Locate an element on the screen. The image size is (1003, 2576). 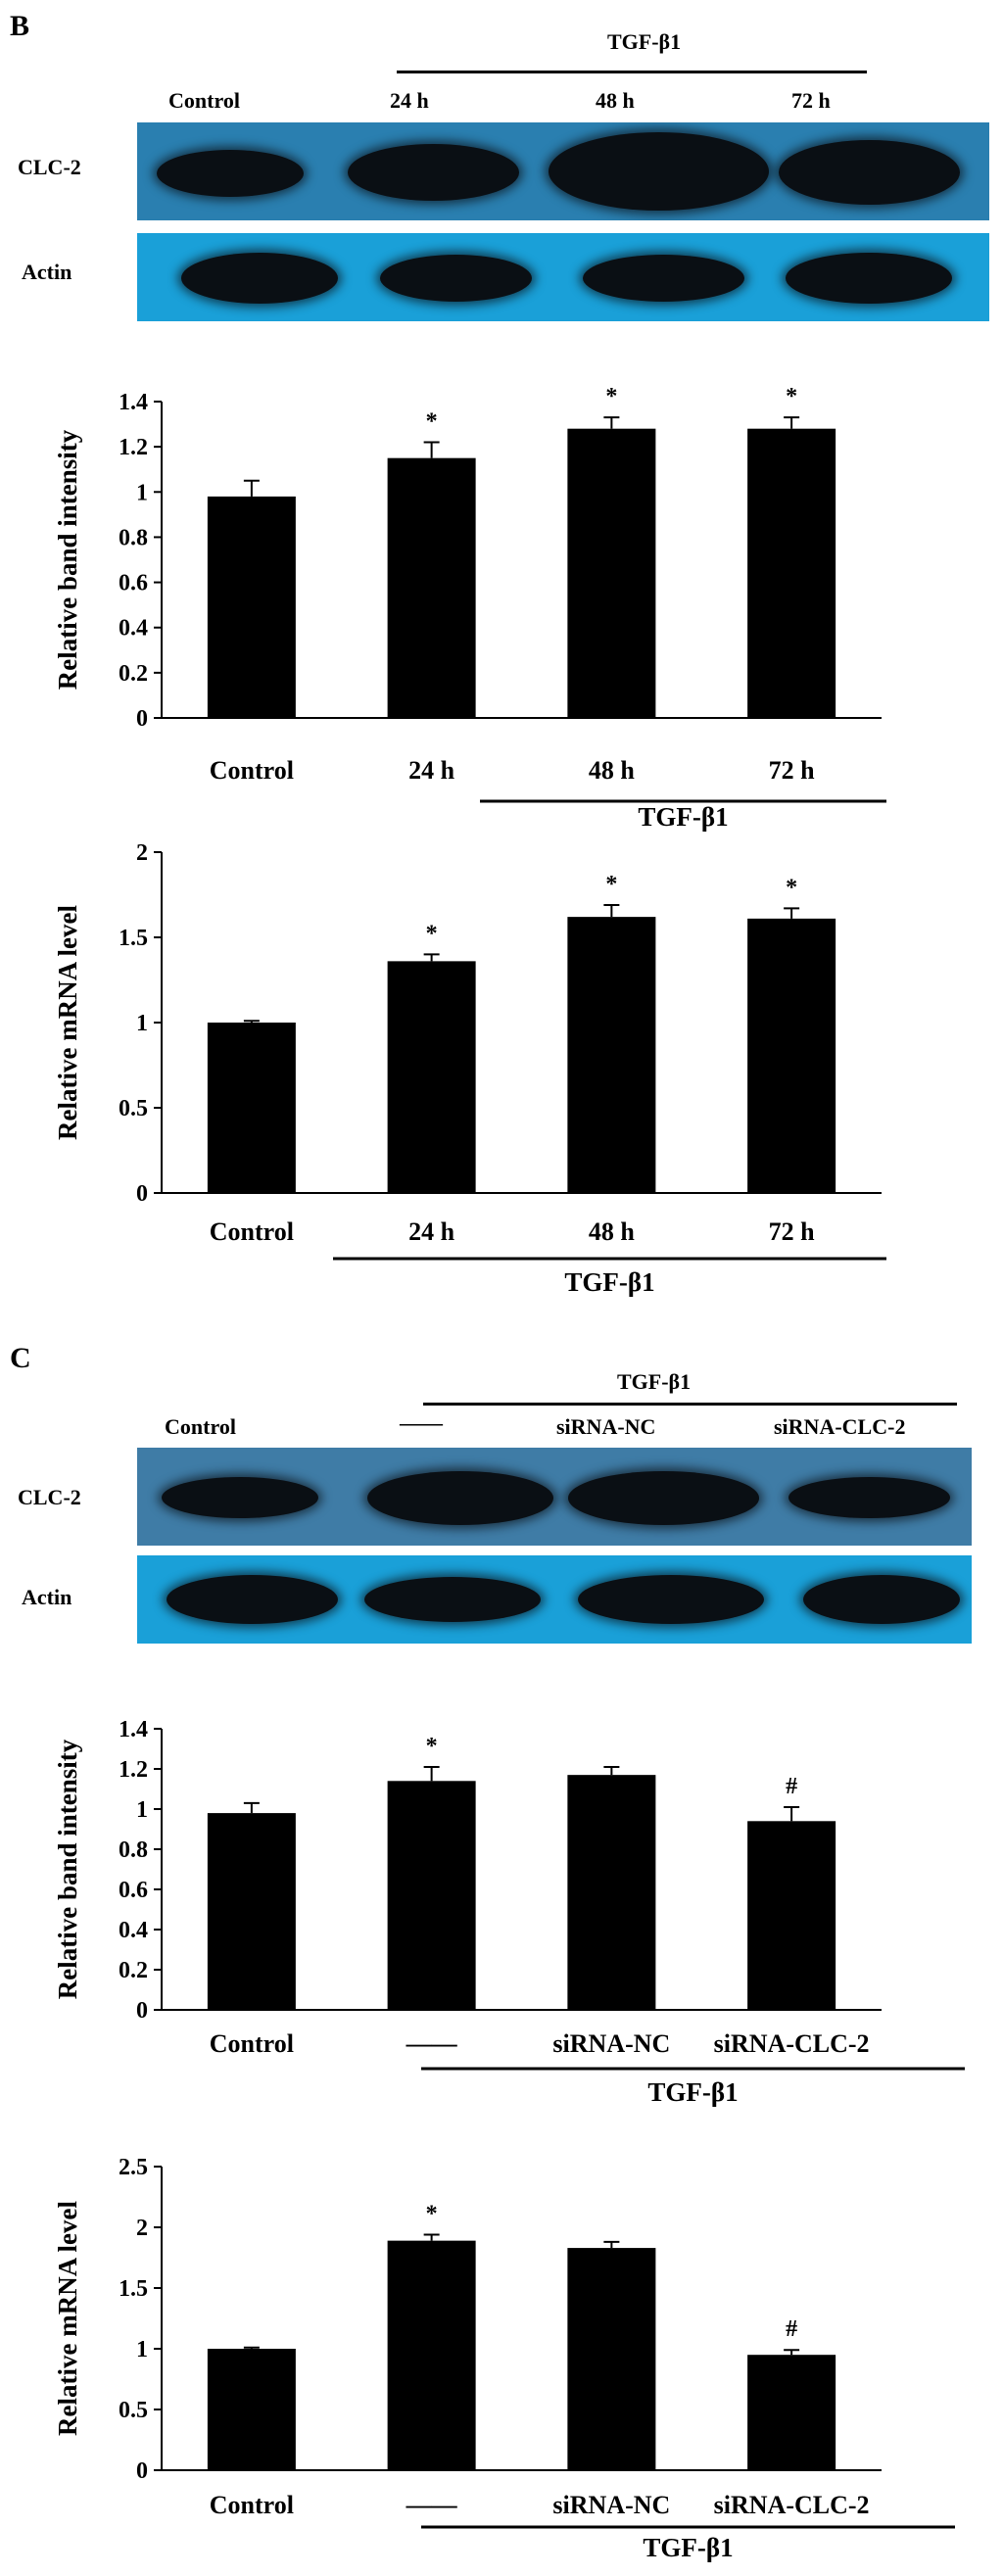
blot-c-lane-label: —— is located at coordinates (421, 1422).